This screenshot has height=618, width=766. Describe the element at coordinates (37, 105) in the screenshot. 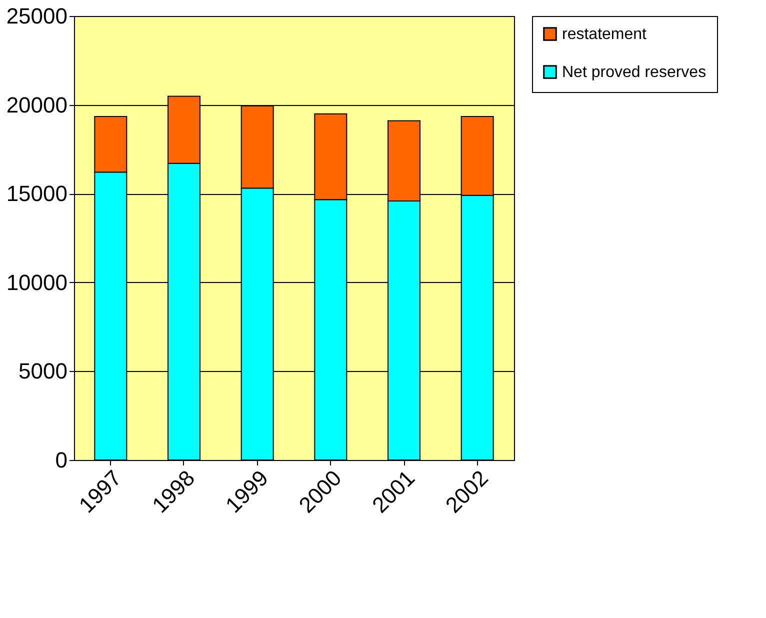

I see `y-tick-label: 20000` at that location.